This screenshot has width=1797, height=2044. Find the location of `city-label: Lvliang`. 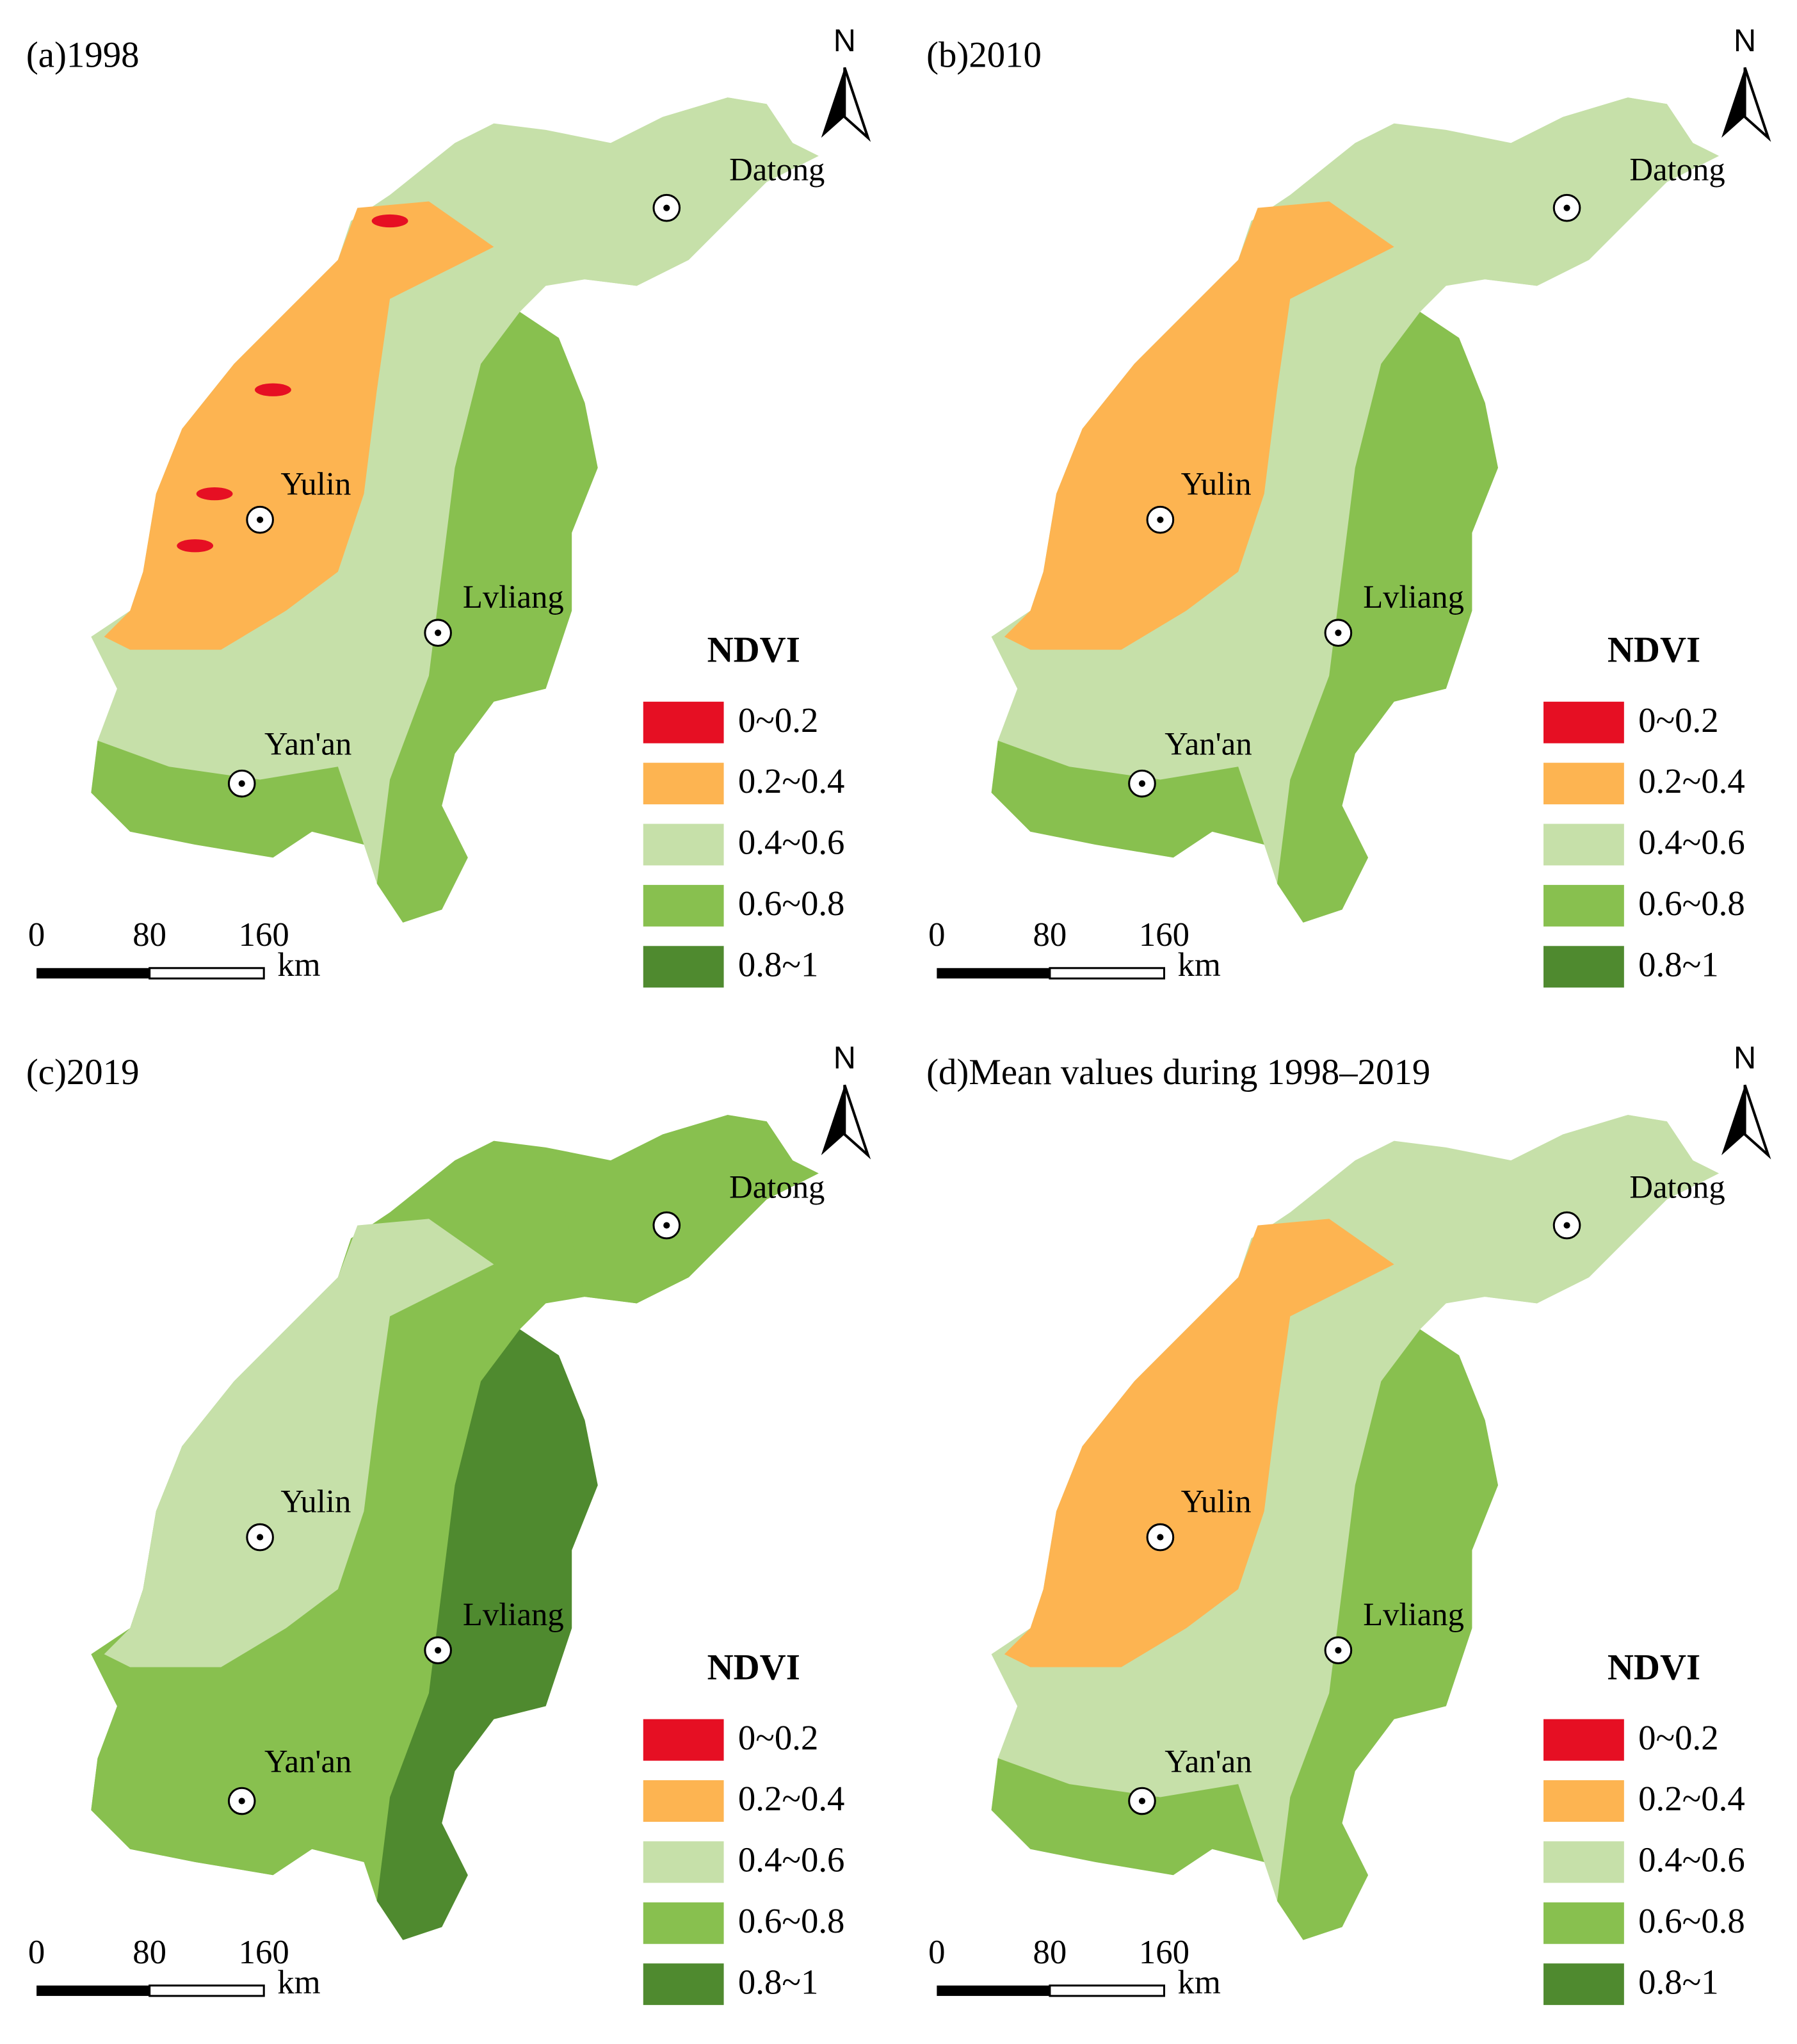

city-label: Lvliang is located at coordinates (1413, 1614).